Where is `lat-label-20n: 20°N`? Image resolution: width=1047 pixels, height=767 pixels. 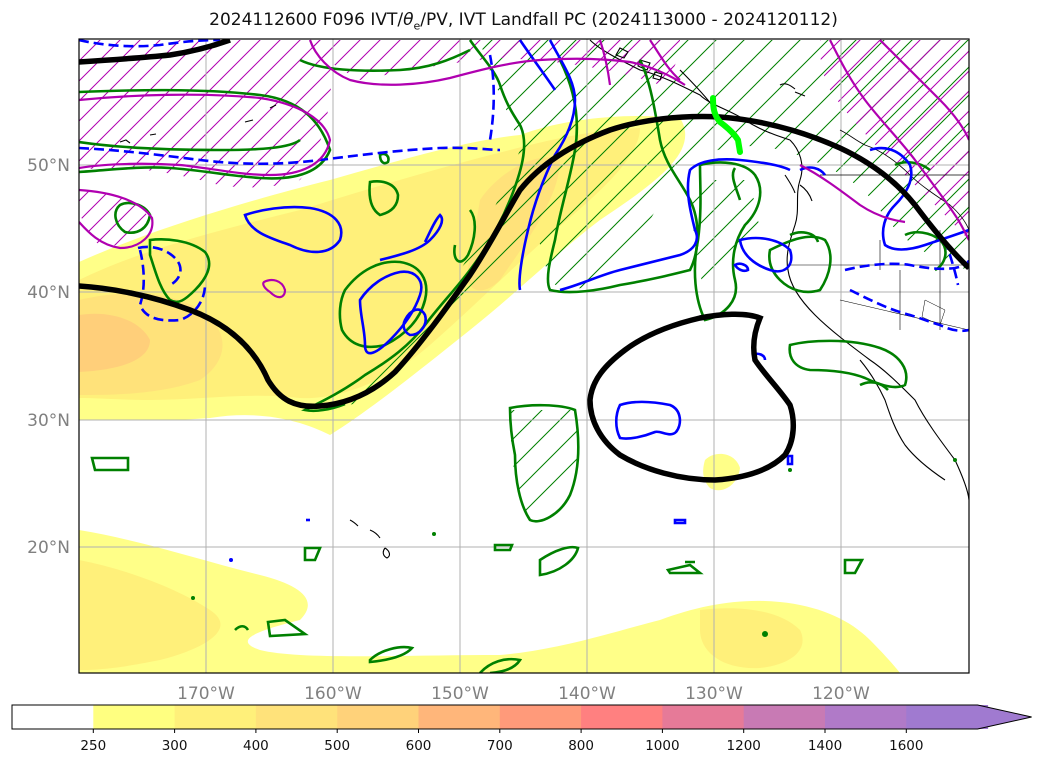 lat-label-20n: 20°N is located at coordinates (48, 548).